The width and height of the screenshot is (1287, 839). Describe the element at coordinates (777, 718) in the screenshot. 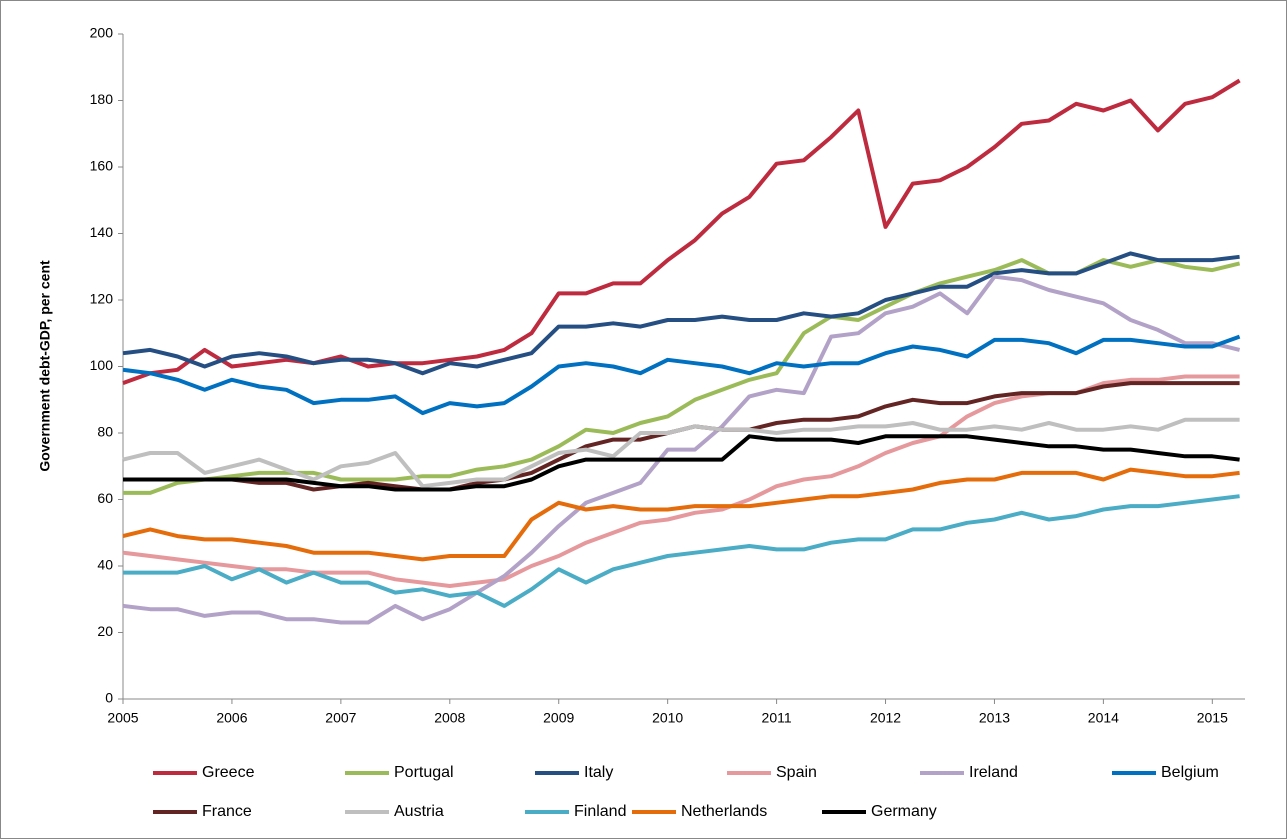

I see `x-tick-label: 2011` at that location.